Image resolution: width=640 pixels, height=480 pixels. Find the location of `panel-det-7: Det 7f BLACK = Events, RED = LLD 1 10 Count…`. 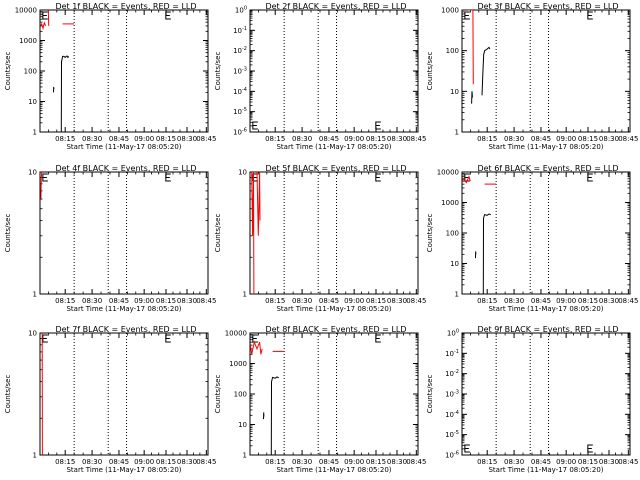

panel-det-7: Det 7f BLACK = Events, RED = LLD 1 10 Count… is located at coordinates (110, 399).